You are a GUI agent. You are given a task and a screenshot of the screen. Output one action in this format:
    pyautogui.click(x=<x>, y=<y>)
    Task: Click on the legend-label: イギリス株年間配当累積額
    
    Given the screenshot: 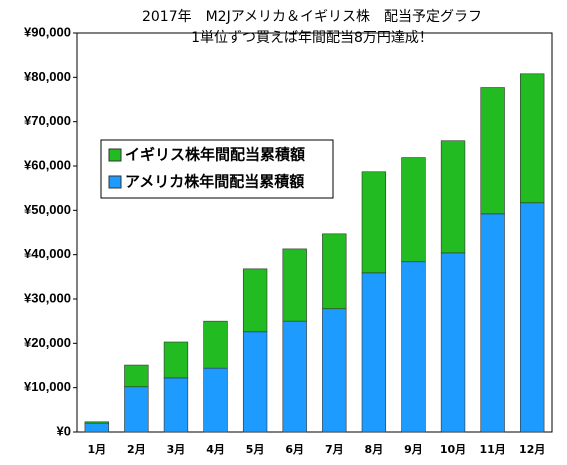 What is the action you would take?
    pyautogui.click(x=215, y=155)
    